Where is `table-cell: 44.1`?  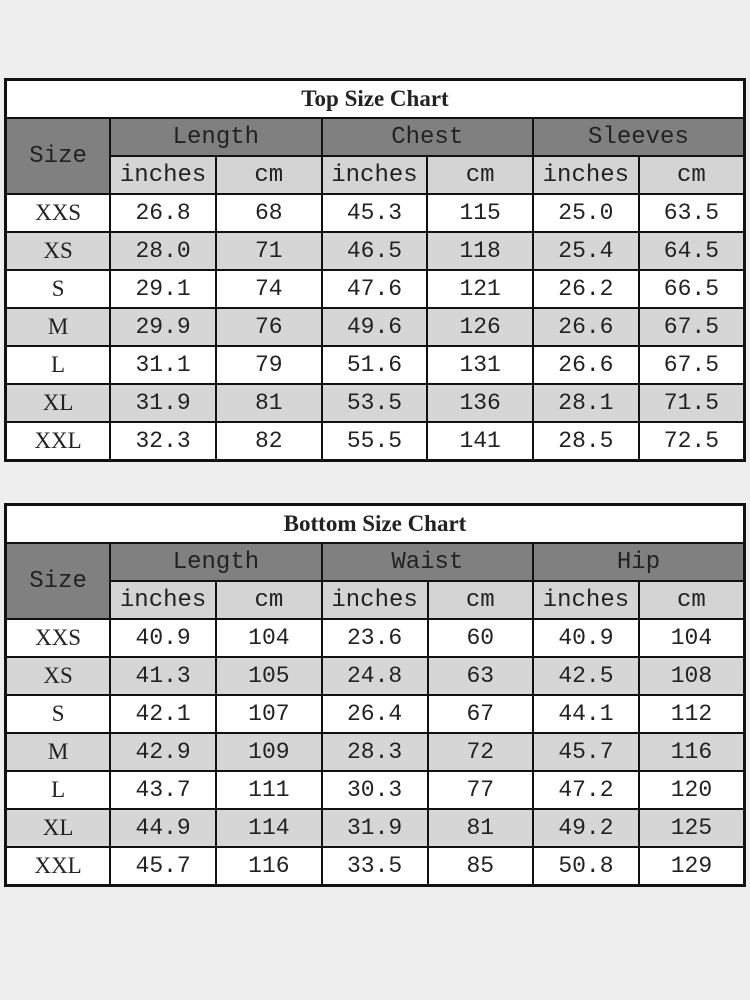 table-cell: 44.1 is located at coordinates (586, 714).